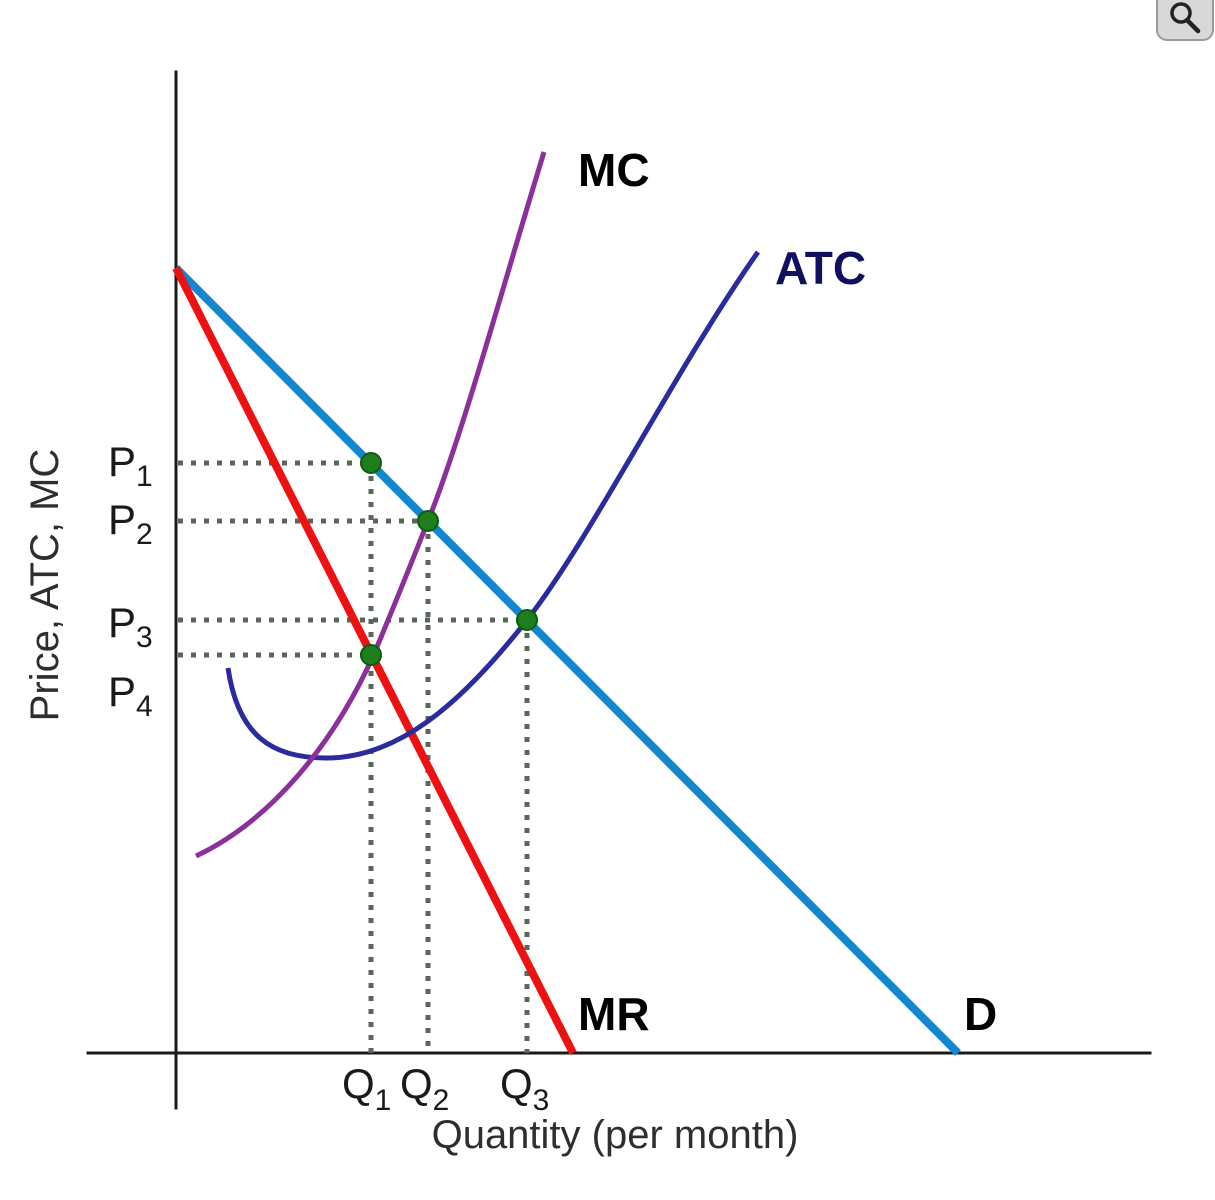 This screenshot has width=1215, height=1200. I want to click on demand-curve-label: D, so click(980, 1014).